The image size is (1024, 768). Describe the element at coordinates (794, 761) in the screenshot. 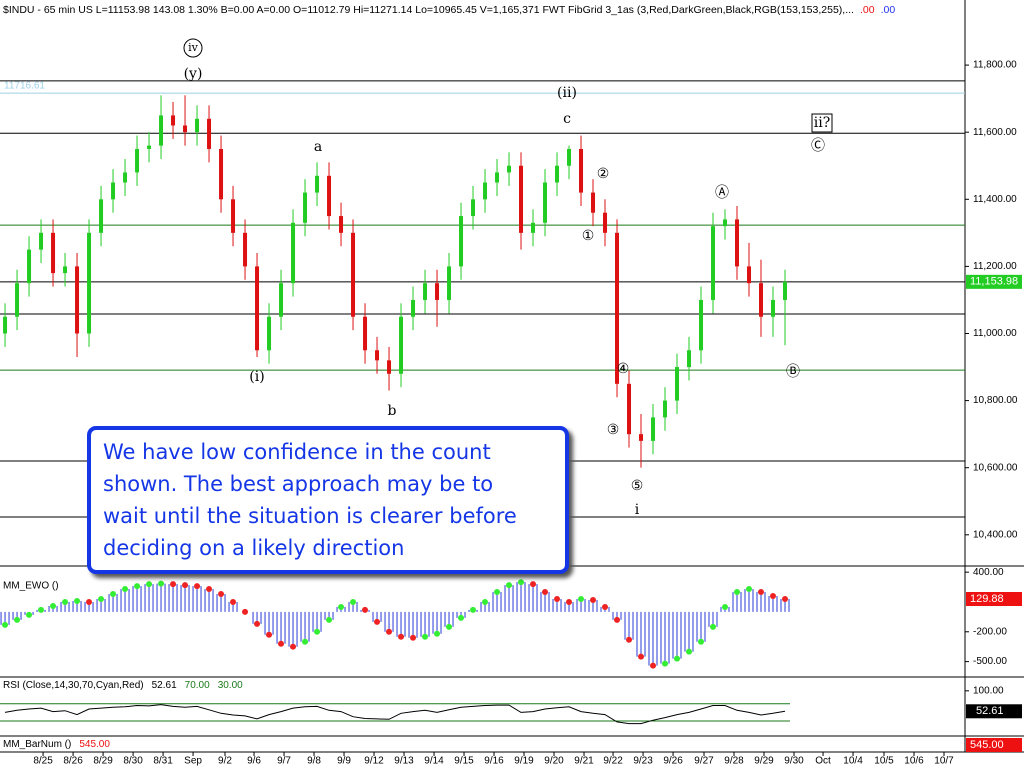

I see `x-tick-label: 9/30` at that location.